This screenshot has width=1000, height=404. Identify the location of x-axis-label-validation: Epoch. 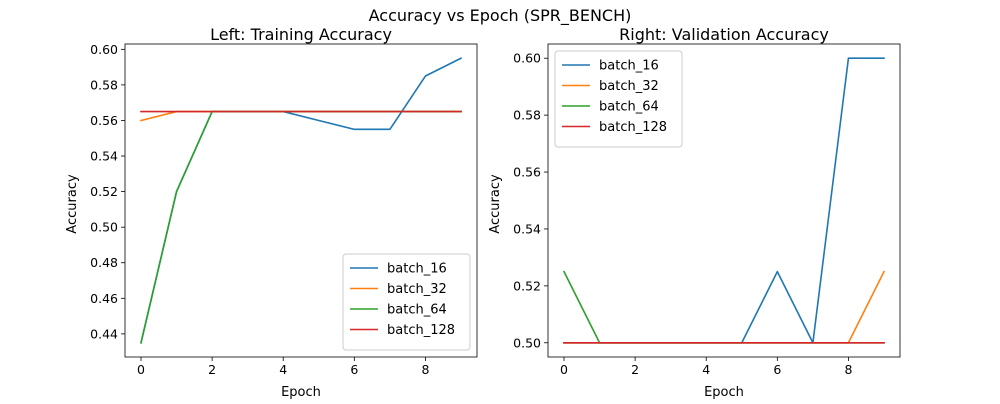
(724, 392).